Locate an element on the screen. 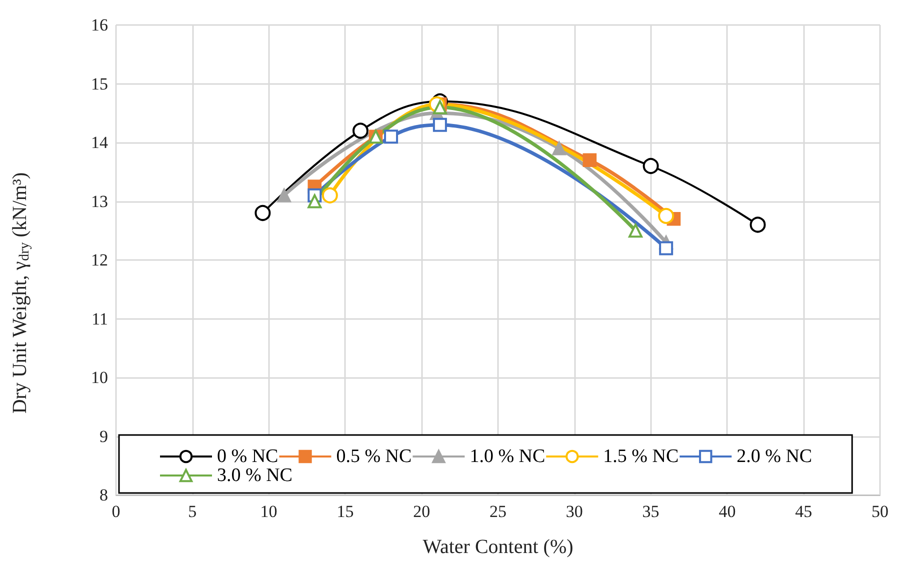 The image size is (904, 586). x-tick-label: 20 is located at coordinates (421, 511).